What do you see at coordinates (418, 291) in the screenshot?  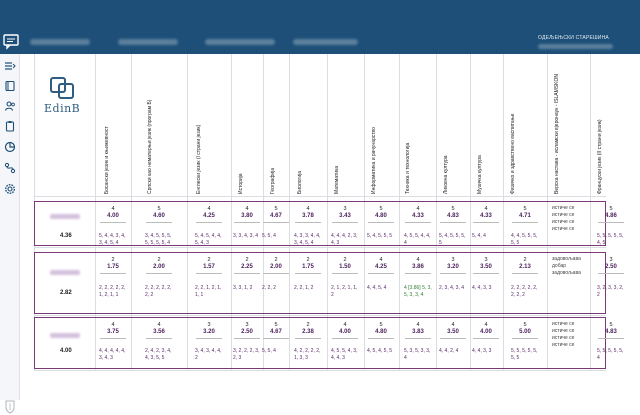 I see `grade-list: 4 [3.86] 5, 3, 5, 3, 3, 4` at bounding box center [418, 291].